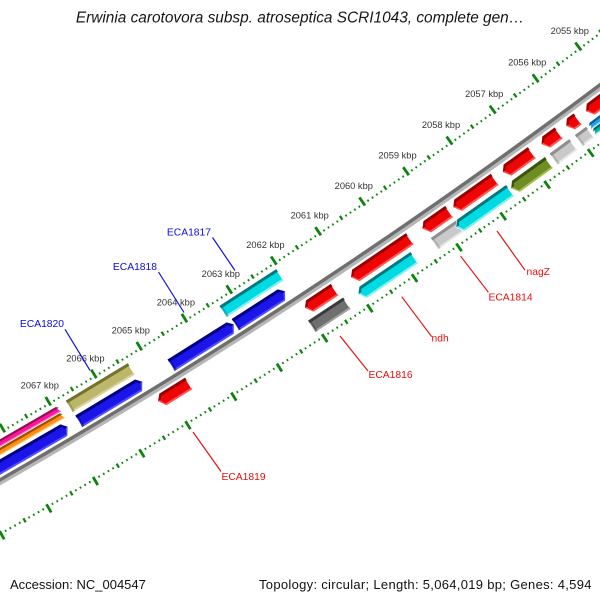  What do you see at coordinates (244, 477) in the screenshot?
I see `svg-text: ECA1819` at bounding box center [244, 477].